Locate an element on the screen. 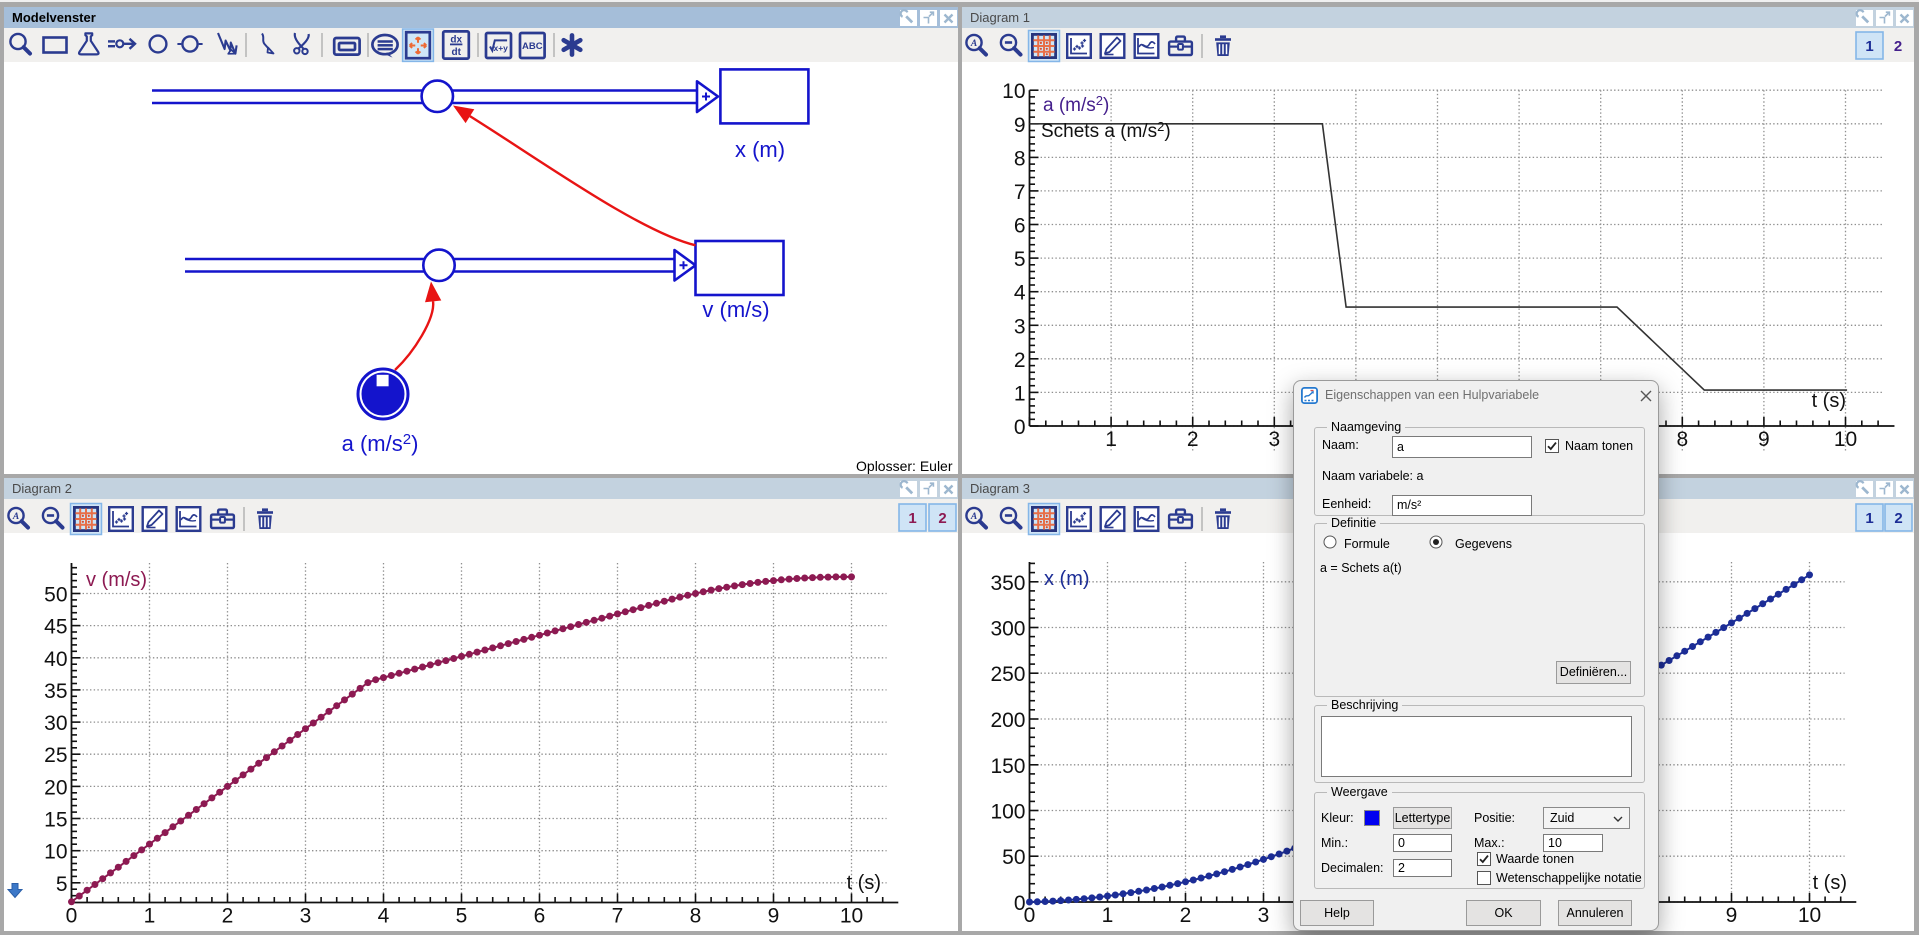  svg-text: 250 is located at coordinates (1007, 674).